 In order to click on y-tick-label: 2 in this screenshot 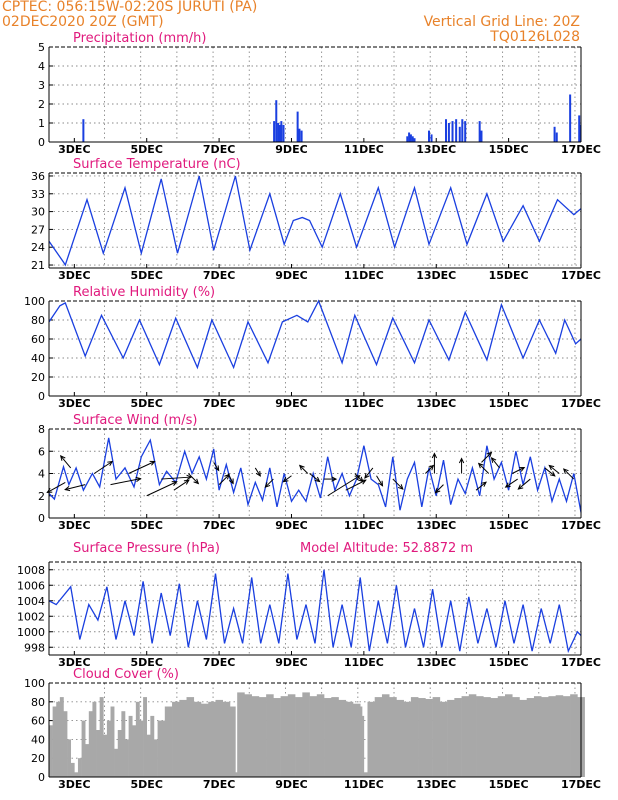, I will do `click(41, 104)`.